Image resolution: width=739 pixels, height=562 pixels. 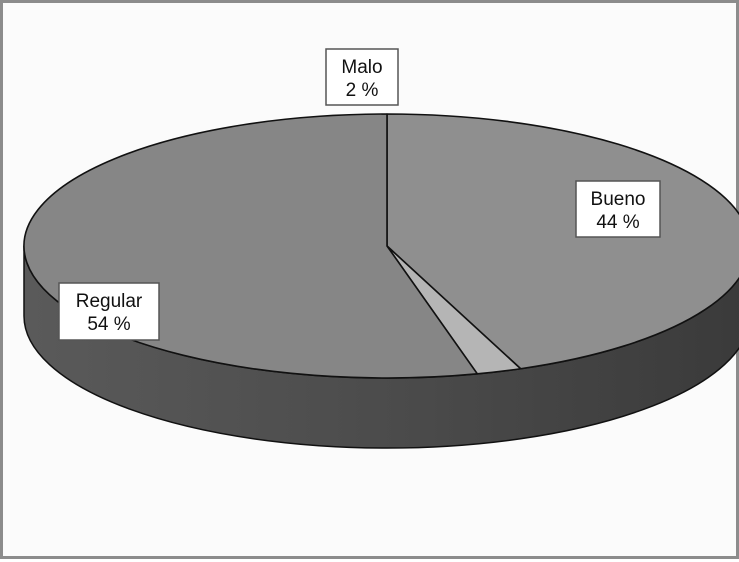 What do you see at coordinates (108, 324) in the screenshot?
I see `slice-label-regular-value: 54 %` at bounding box center [108, 324].